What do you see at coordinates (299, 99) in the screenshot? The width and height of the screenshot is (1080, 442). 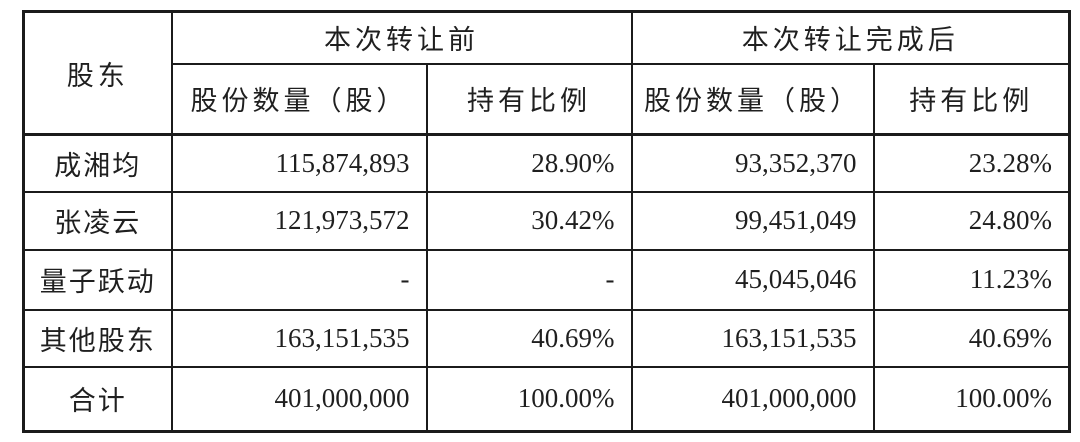 I see `header-before-shares: 股份数量（股）` at bounding box center [299, 99].